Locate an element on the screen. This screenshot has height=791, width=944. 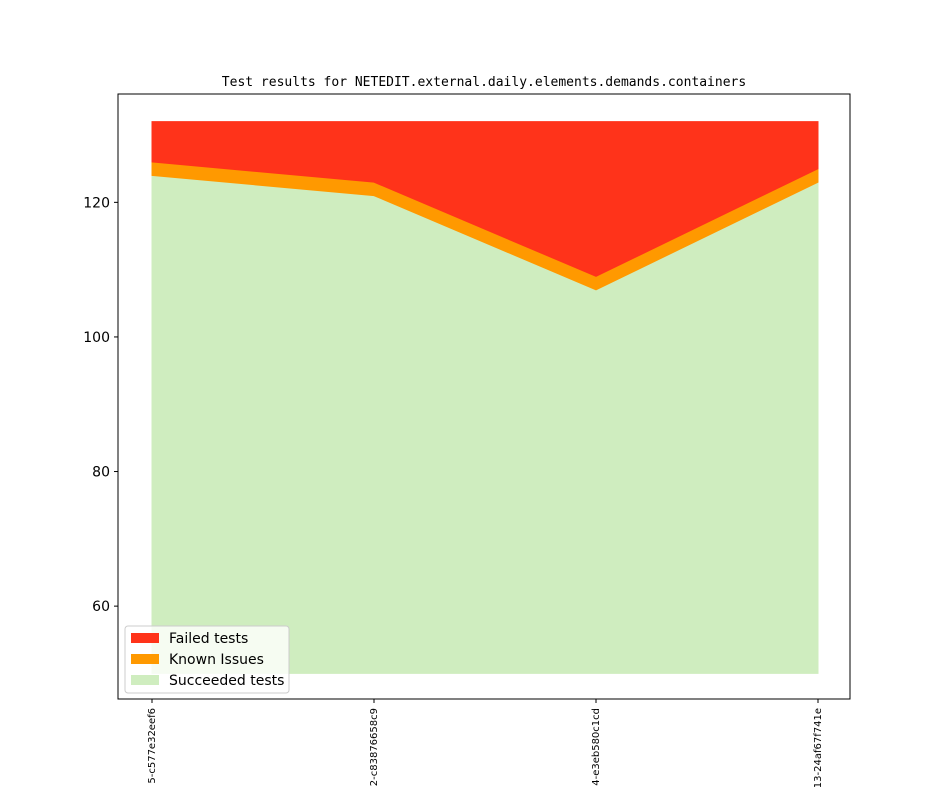
x-tick-label: 2-c83876658c9 is located at coordinates (374, 747).